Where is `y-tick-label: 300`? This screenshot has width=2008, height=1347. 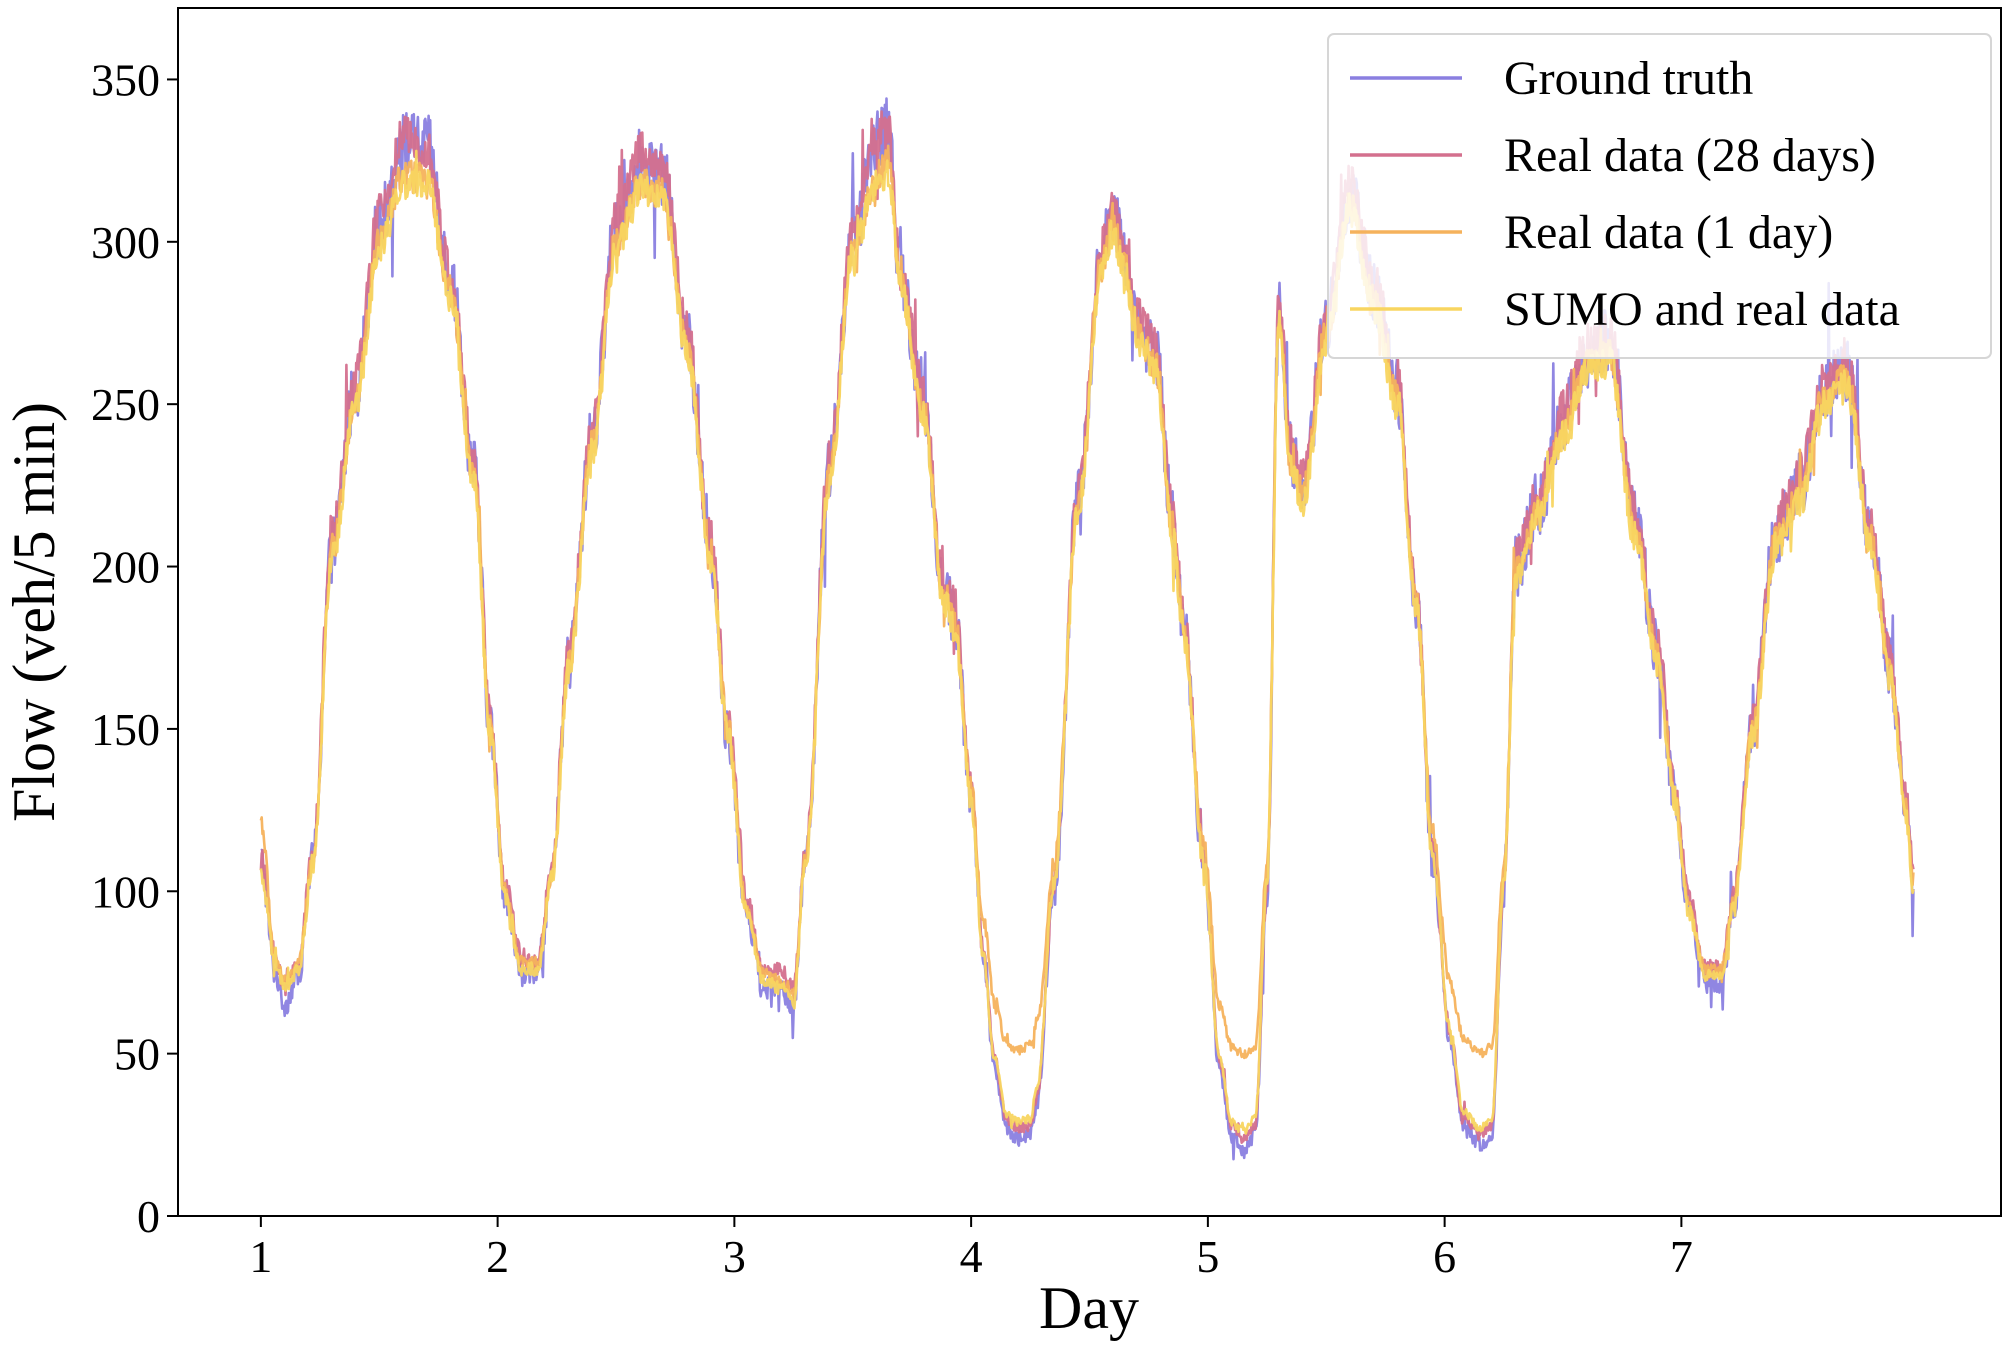
y-tick-label: 300 is located at coordinates (125, 242).